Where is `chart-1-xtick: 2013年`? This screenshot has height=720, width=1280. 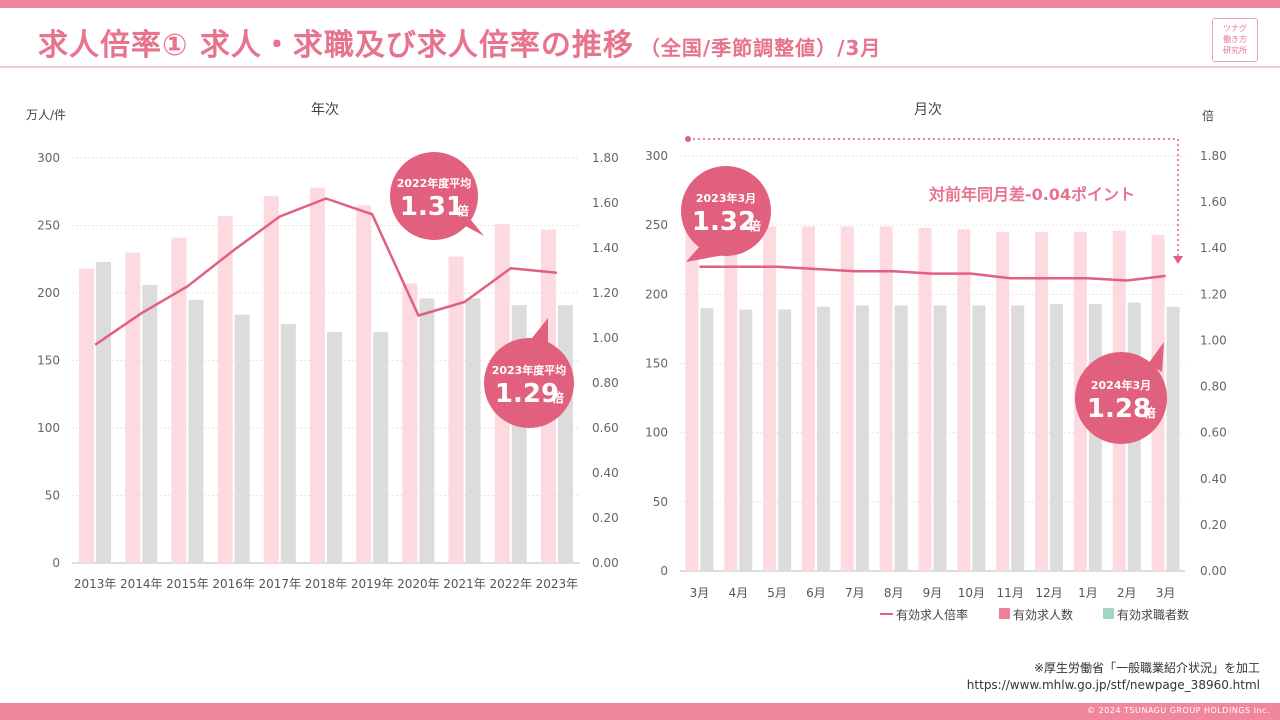 chart-1-xtick: 2013年 is located at coordinates (95, 584).